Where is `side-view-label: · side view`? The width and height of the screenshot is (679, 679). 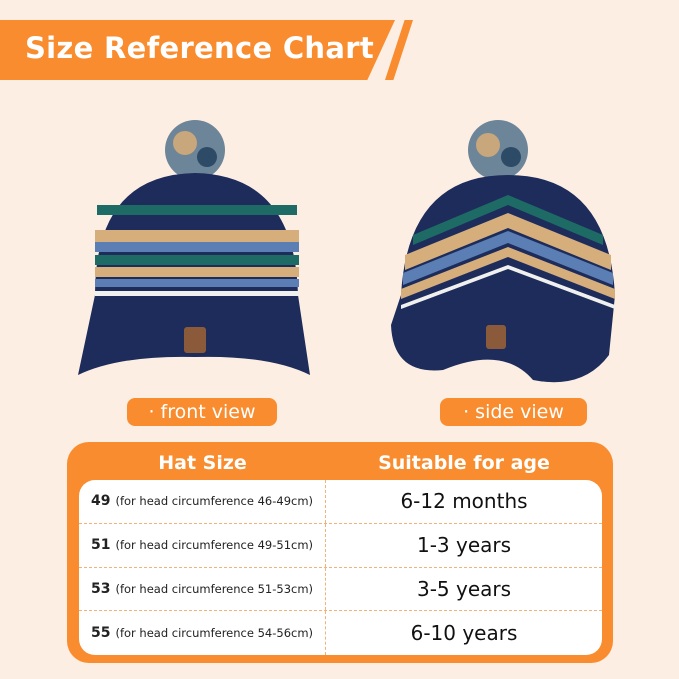
side-view-label: · side view is located at coordinates (513, 412).